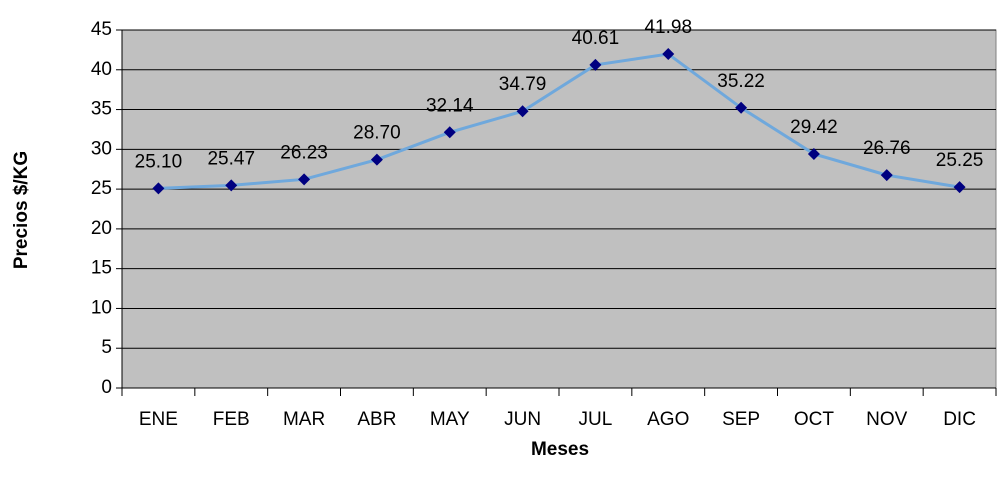 The width and height of the screenshot is (997, 485). Describe the element at coordinates (21, 210) in the screenshot. I see `y-axis-title: Precios $/KG` at that location.